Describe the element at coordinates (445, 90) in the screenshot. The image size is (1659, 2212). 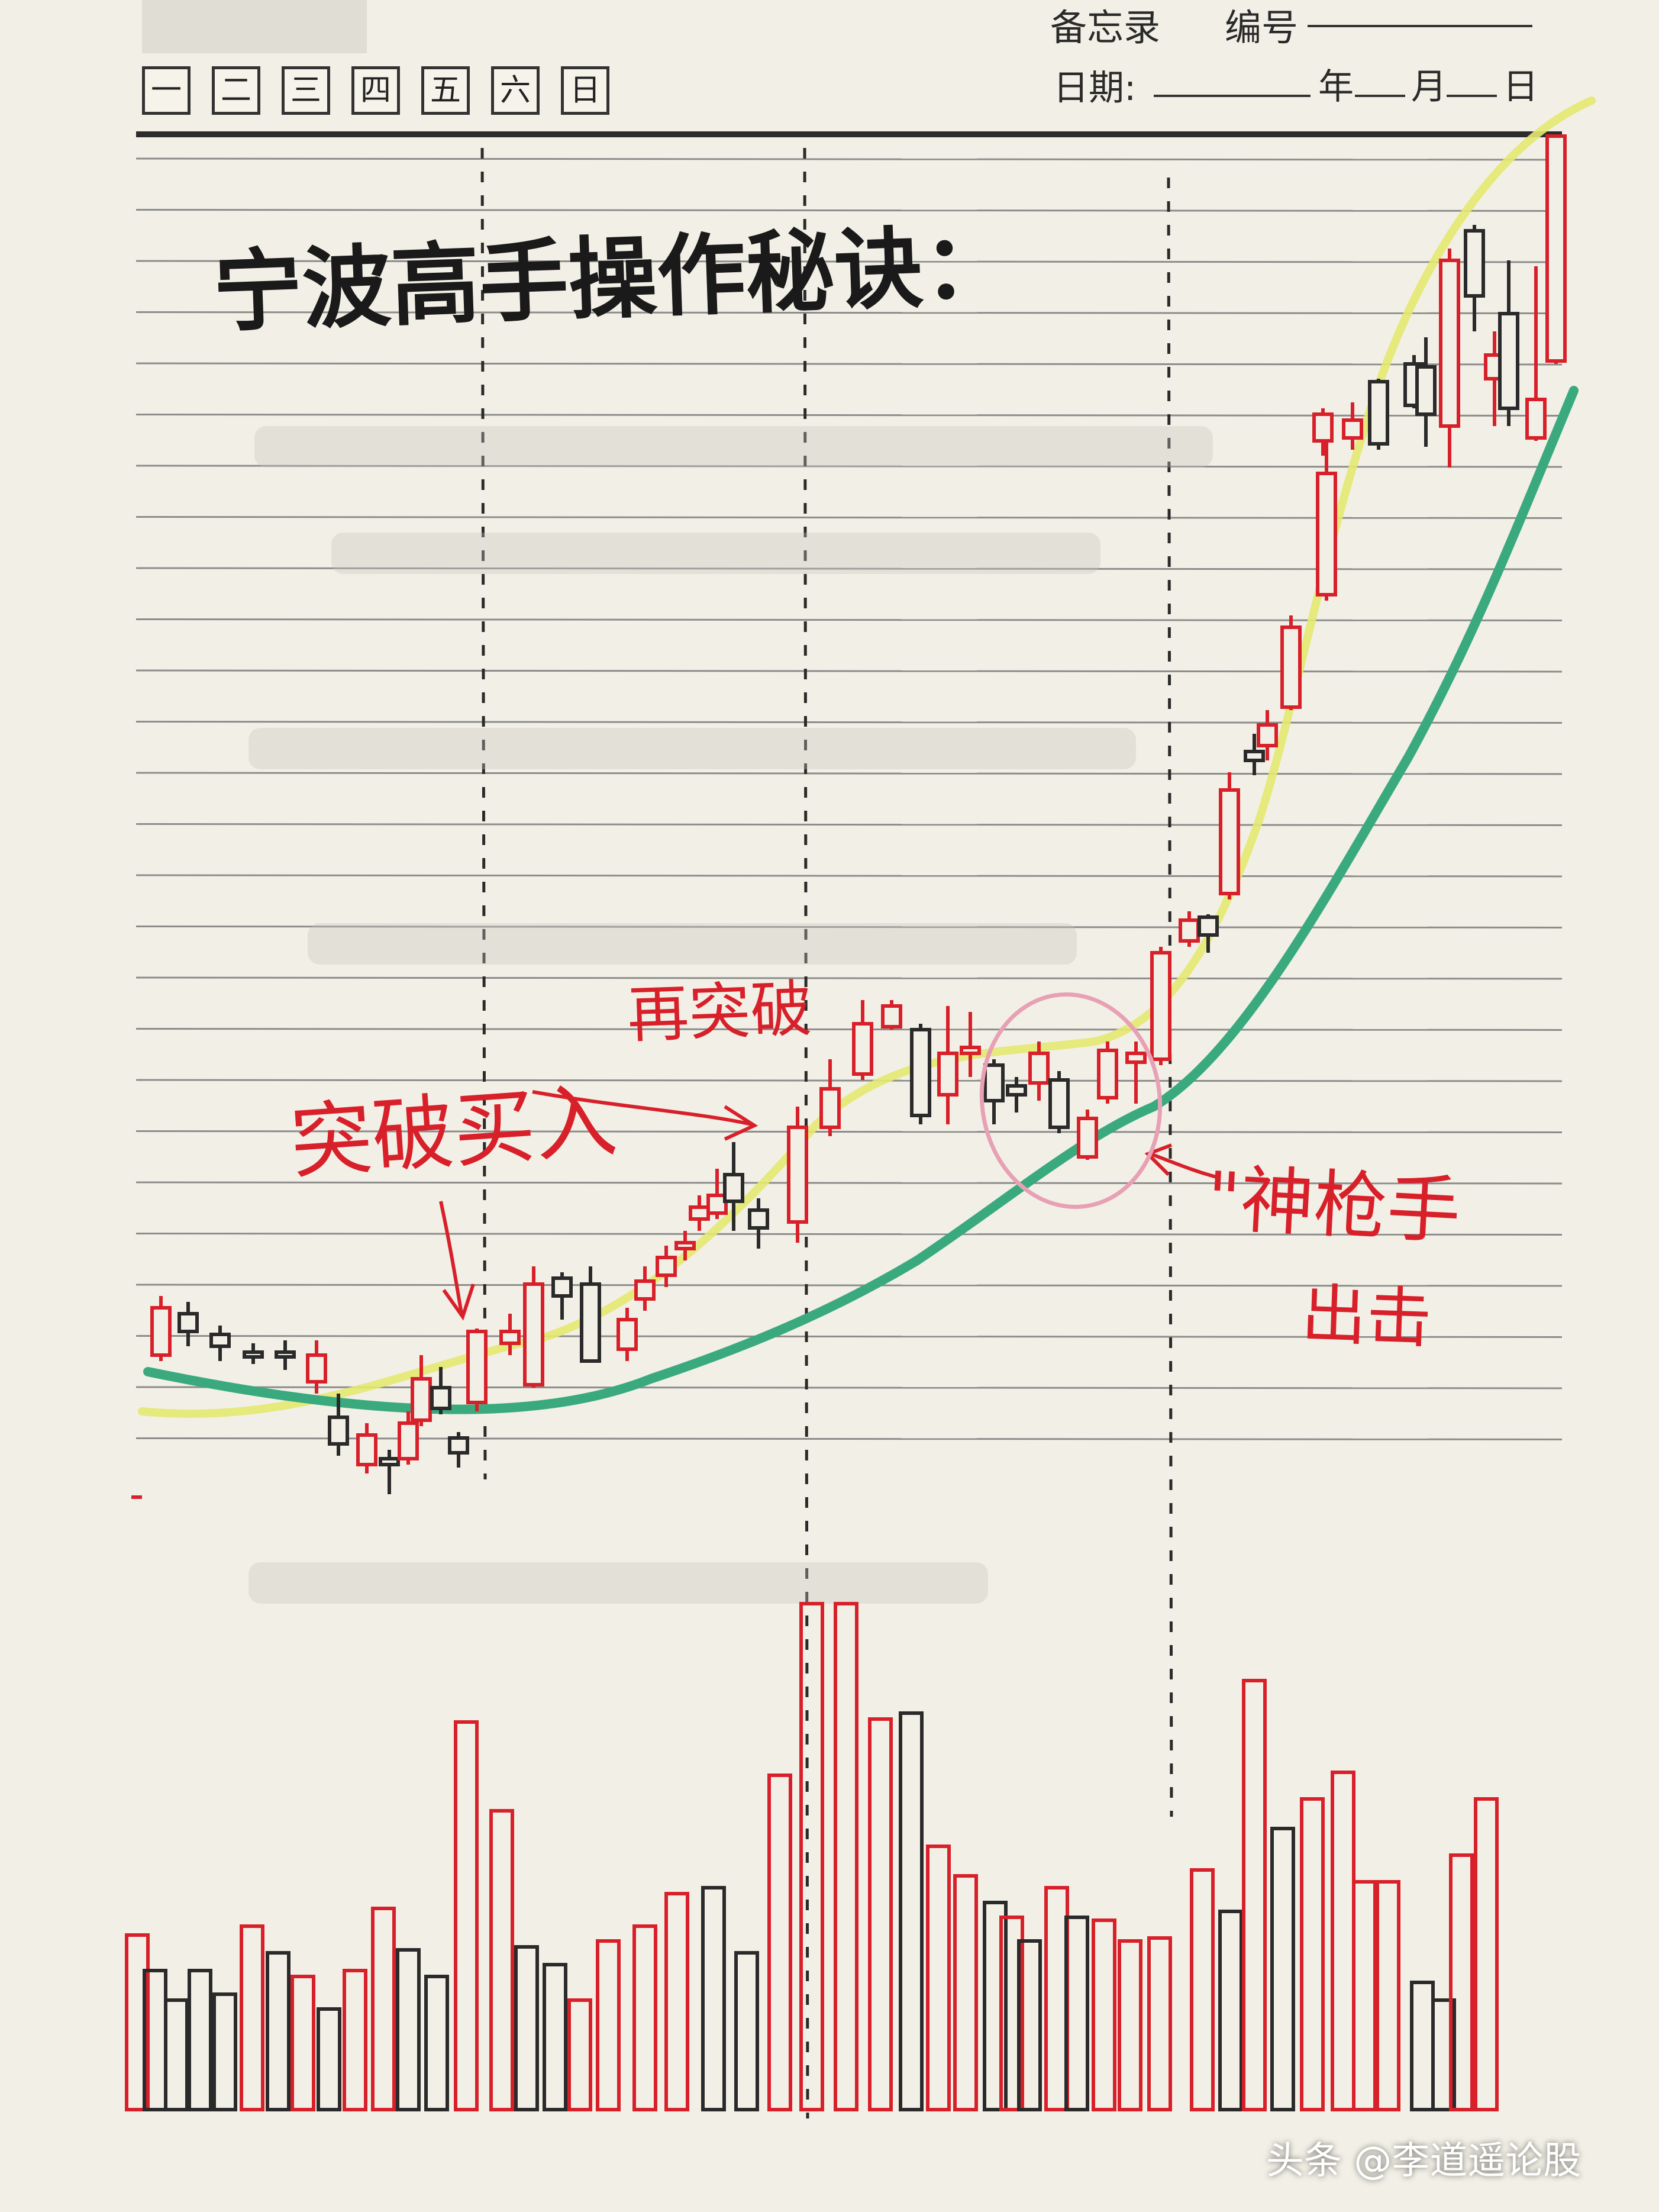
I see `weekday-box-fri: 五` at that location.